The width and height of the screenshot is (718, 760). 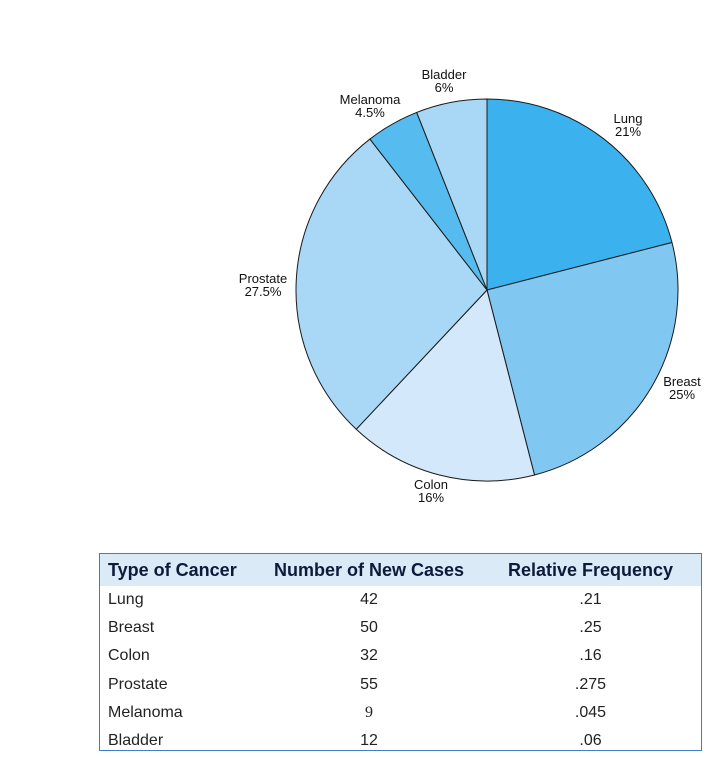 I want to click on cell-new-cases: 9, so click(x=369, y=712).